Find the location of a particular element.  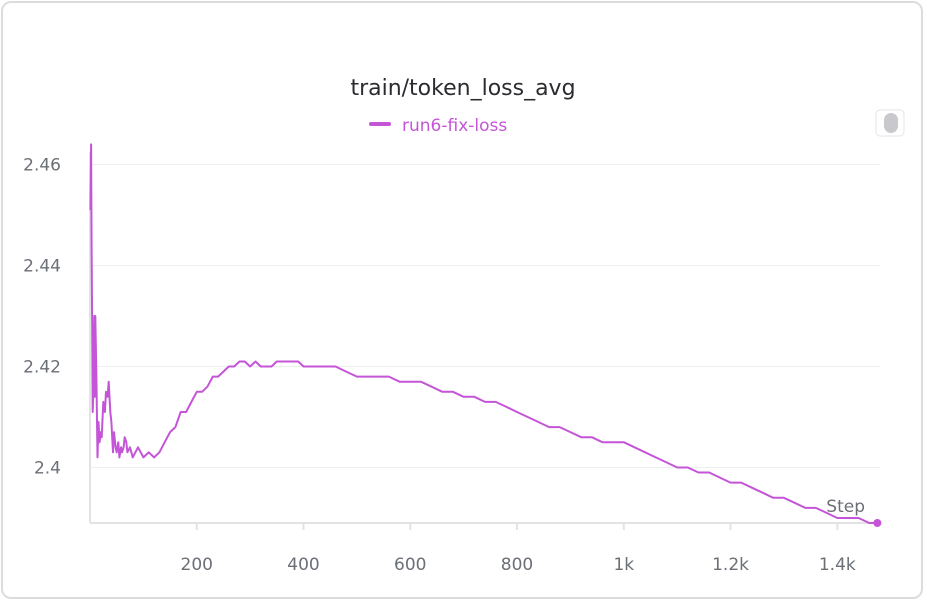

y-tick-label: 2.44 is located at coordinates (42, 267).